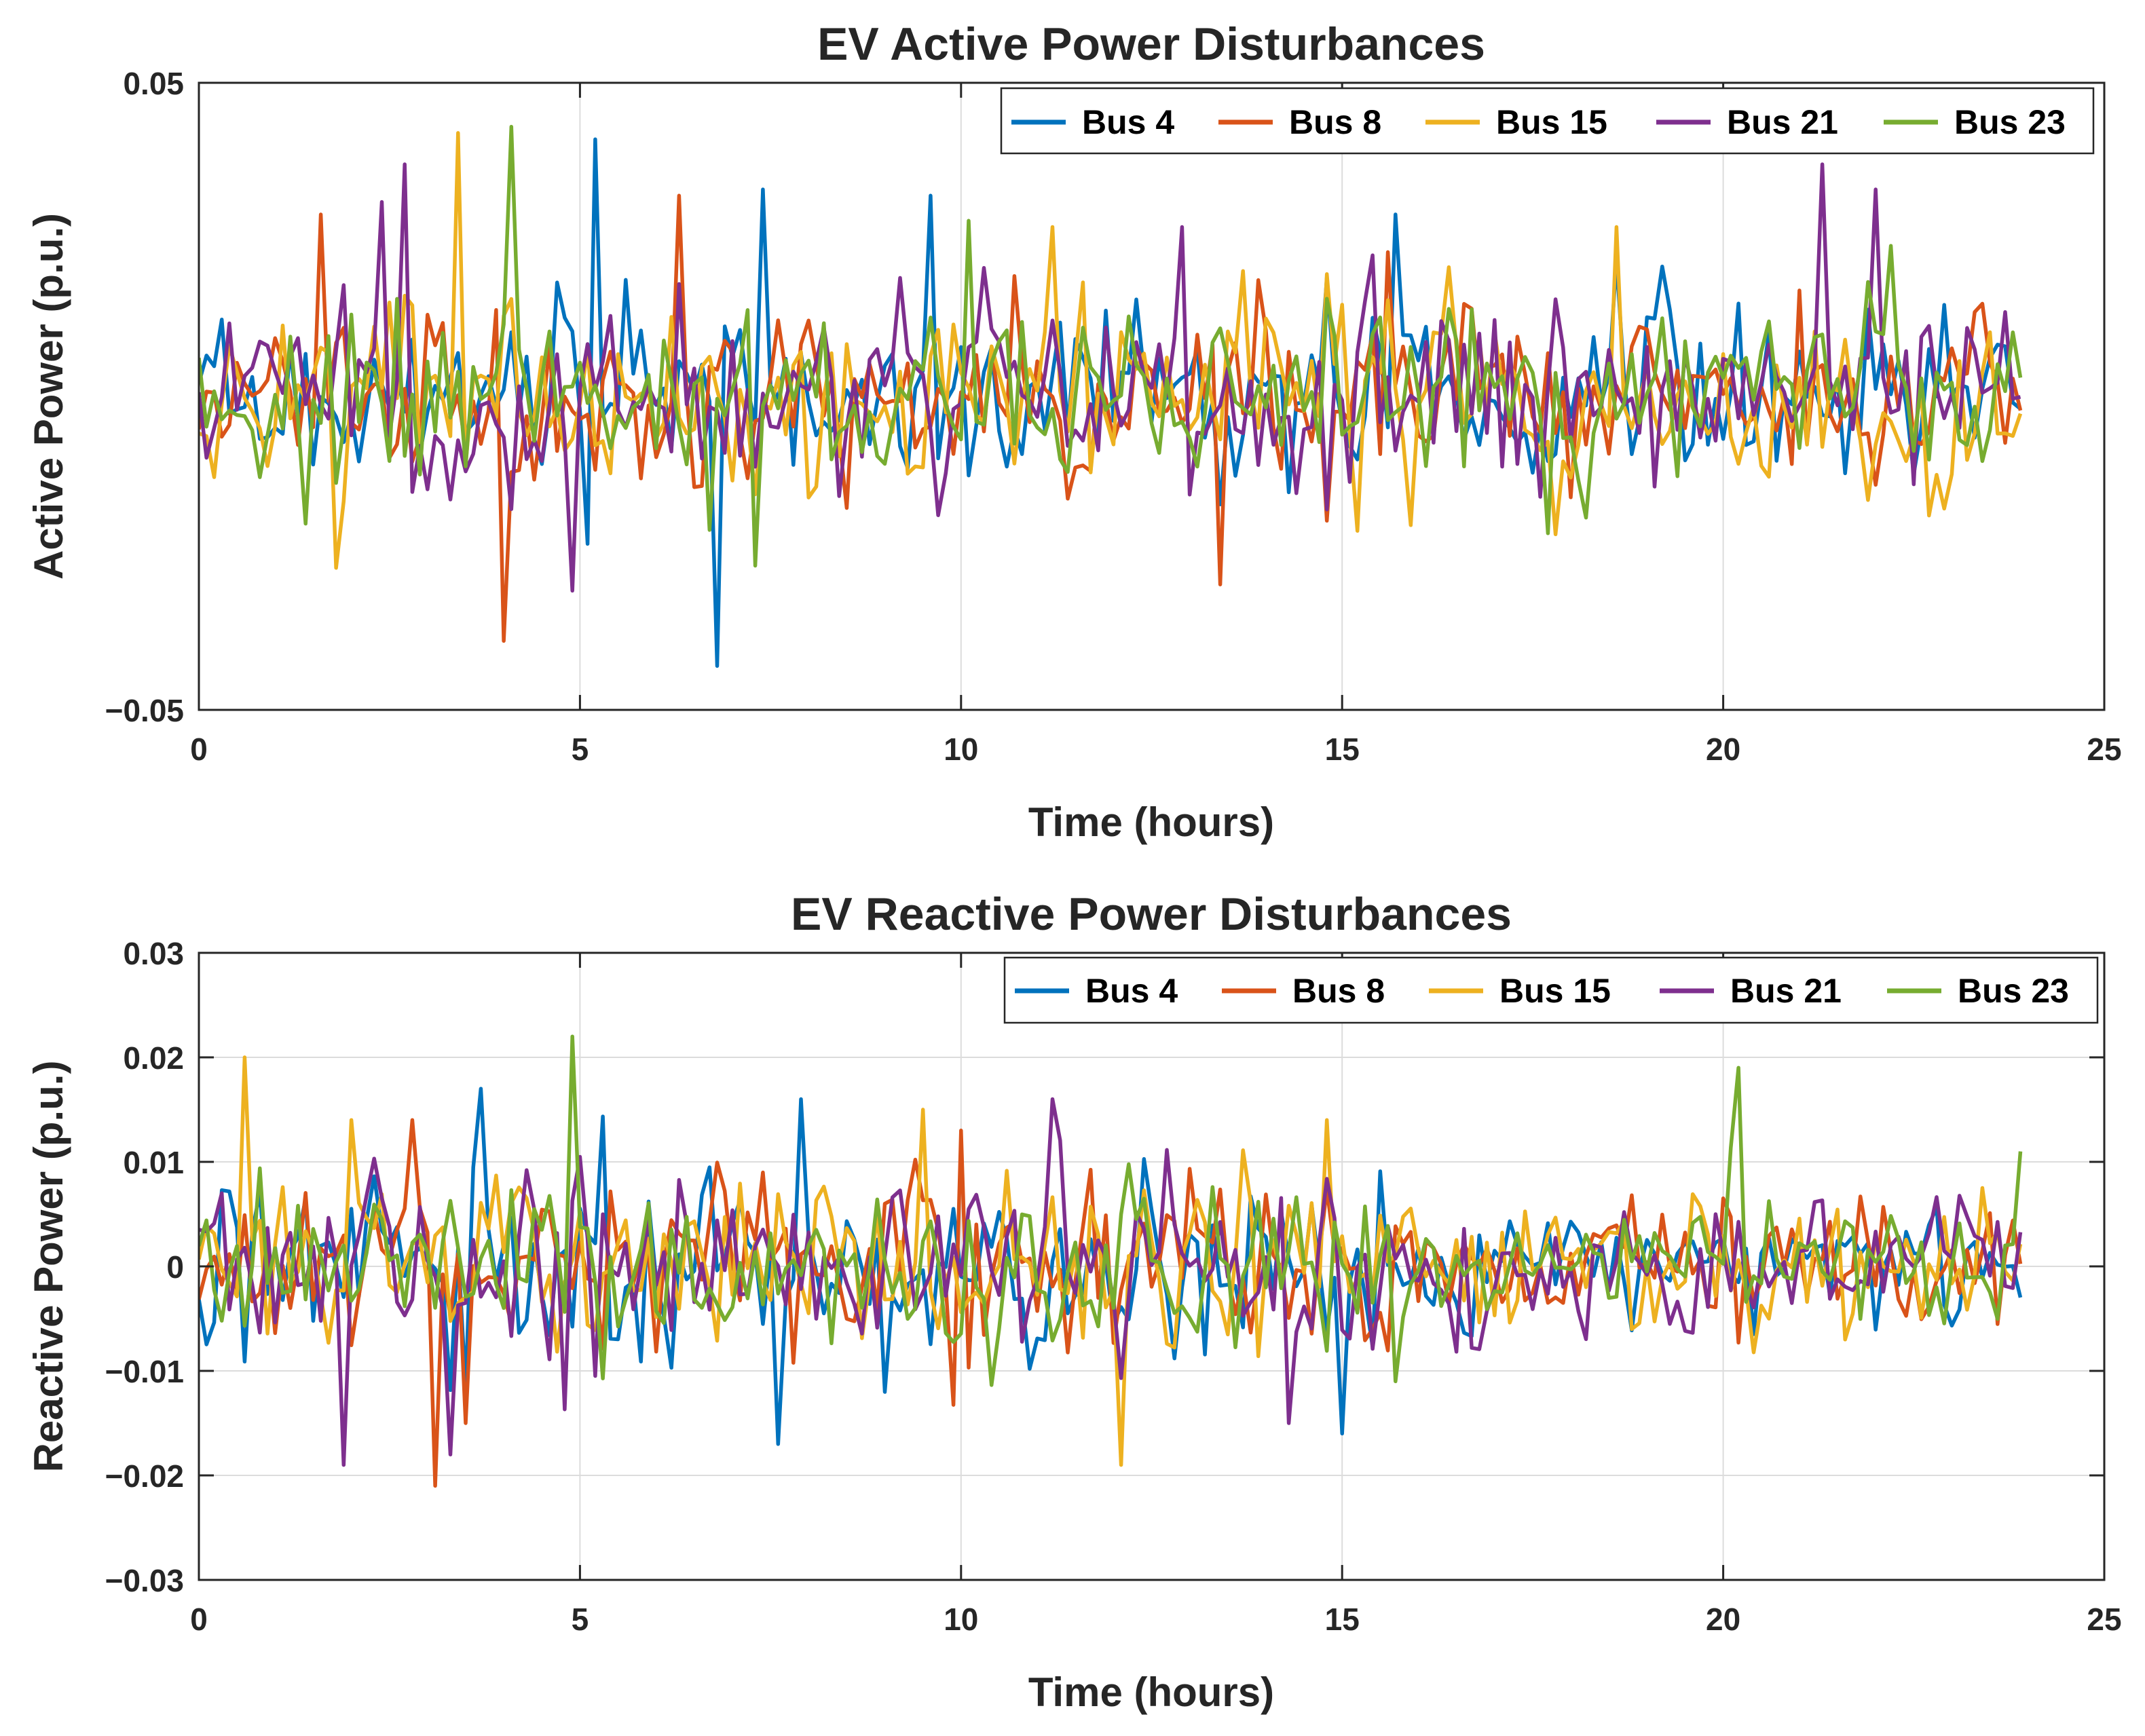  I want to click on y-tick-label: −0.05, so click(144, 710).